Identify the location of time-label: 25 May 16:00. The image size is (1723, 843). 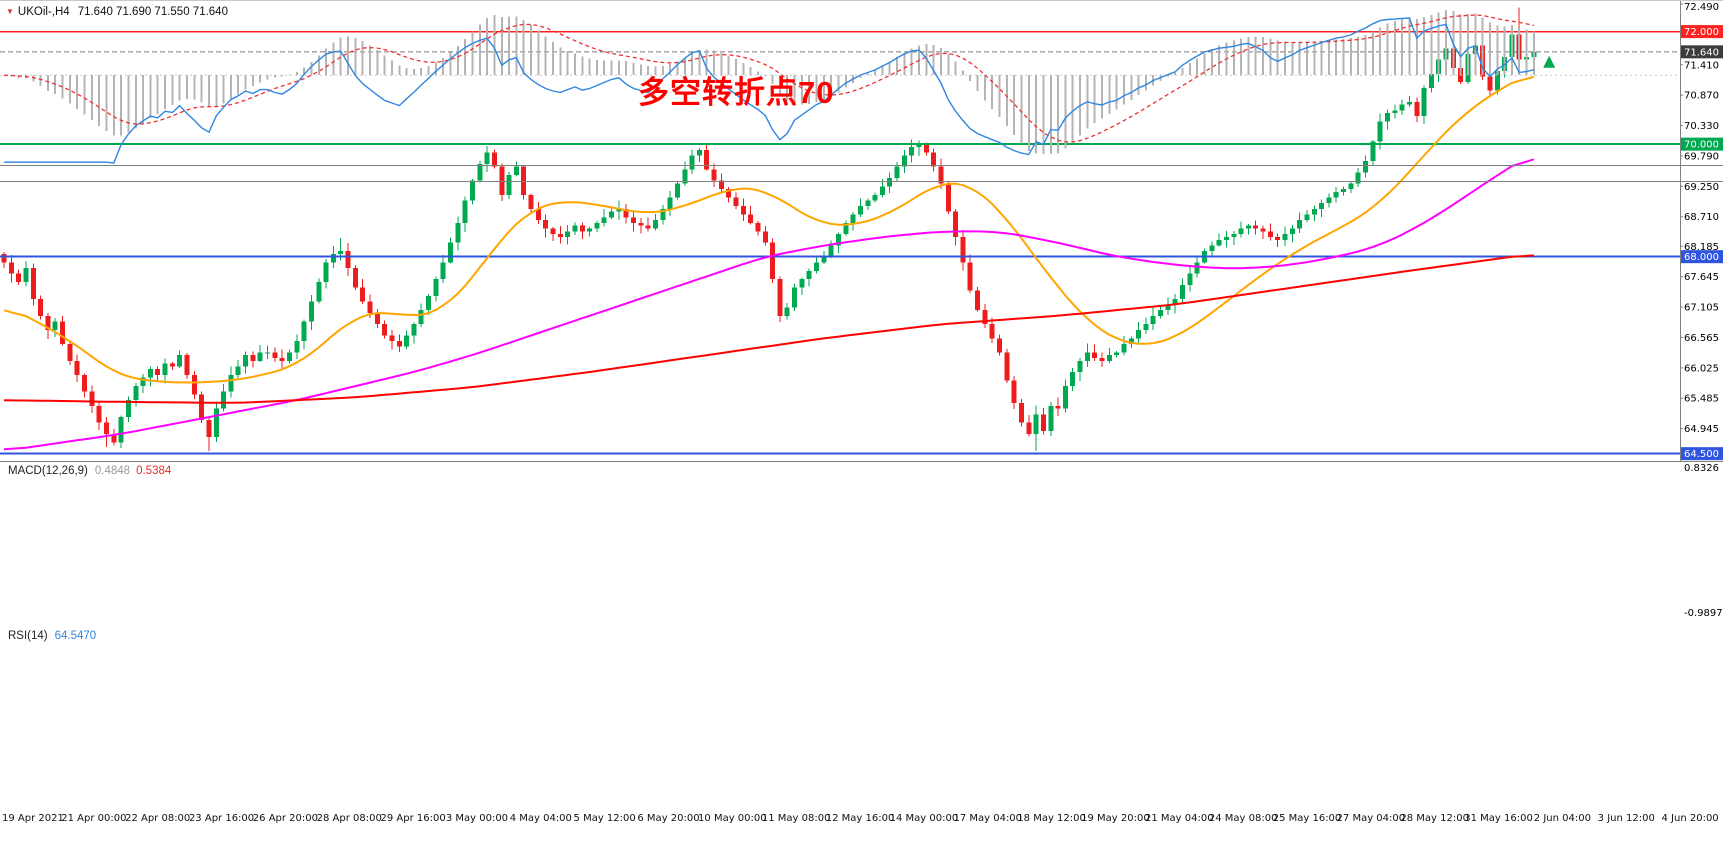
(1307, 818).